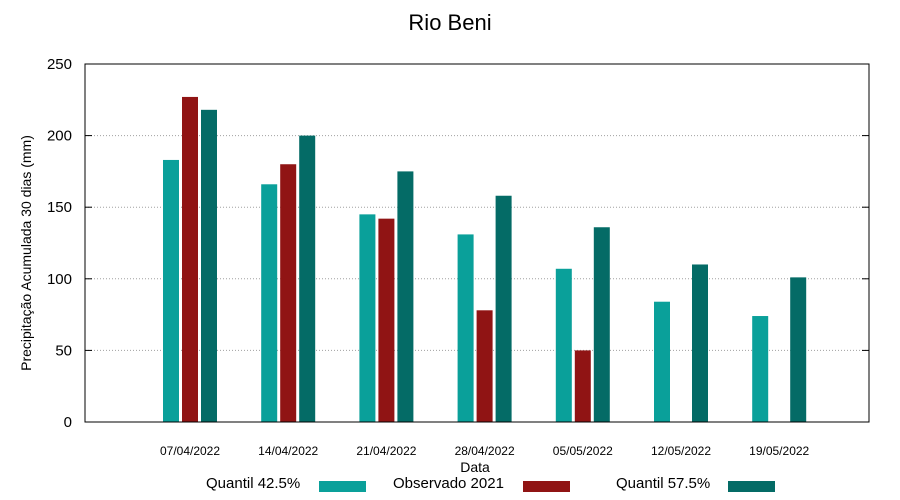  I want to click on x-tick-label: 12/05/2022, so click(681, 451).